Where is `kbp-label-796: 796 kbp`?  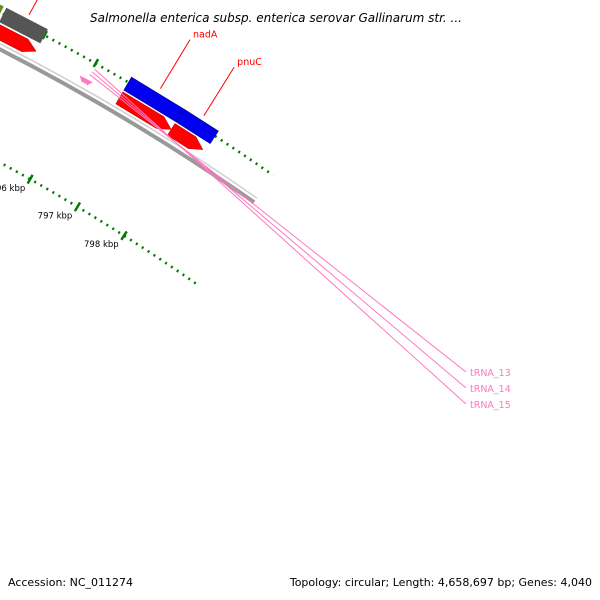 kbp-label-796: 796 kbp is located at coordinates (12, 189).